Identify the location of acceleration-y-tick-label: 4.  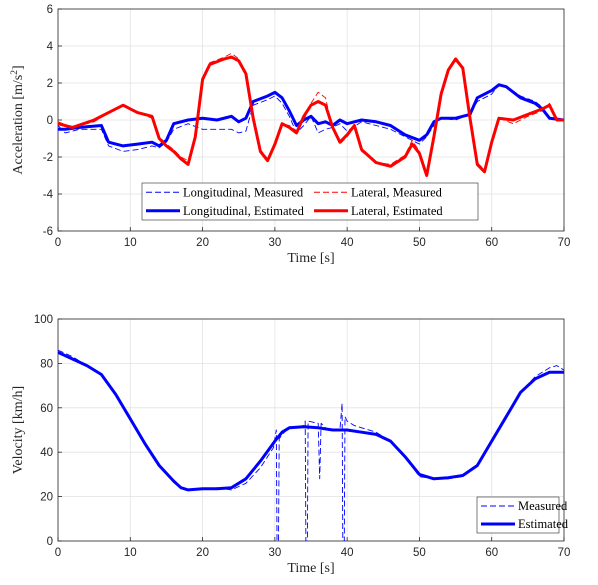
(50, 47).